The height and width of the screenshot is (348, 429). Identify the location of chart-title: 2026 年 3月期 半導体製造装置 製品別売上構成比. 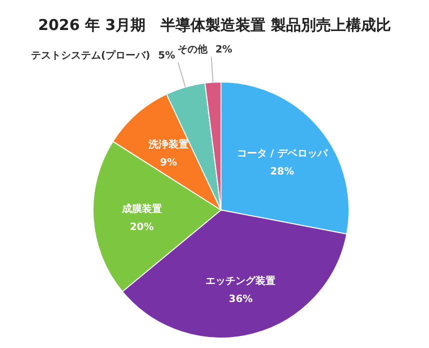
(214, 25).